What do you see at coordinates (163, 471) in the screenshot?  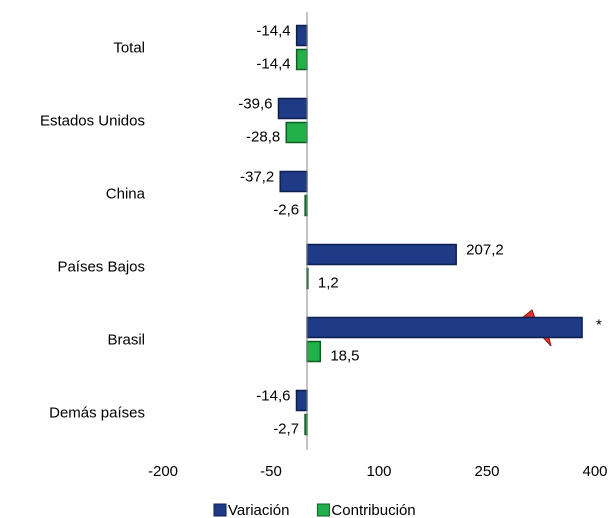 I see `x-tick-label: -200` at bounding box center [163, 471].